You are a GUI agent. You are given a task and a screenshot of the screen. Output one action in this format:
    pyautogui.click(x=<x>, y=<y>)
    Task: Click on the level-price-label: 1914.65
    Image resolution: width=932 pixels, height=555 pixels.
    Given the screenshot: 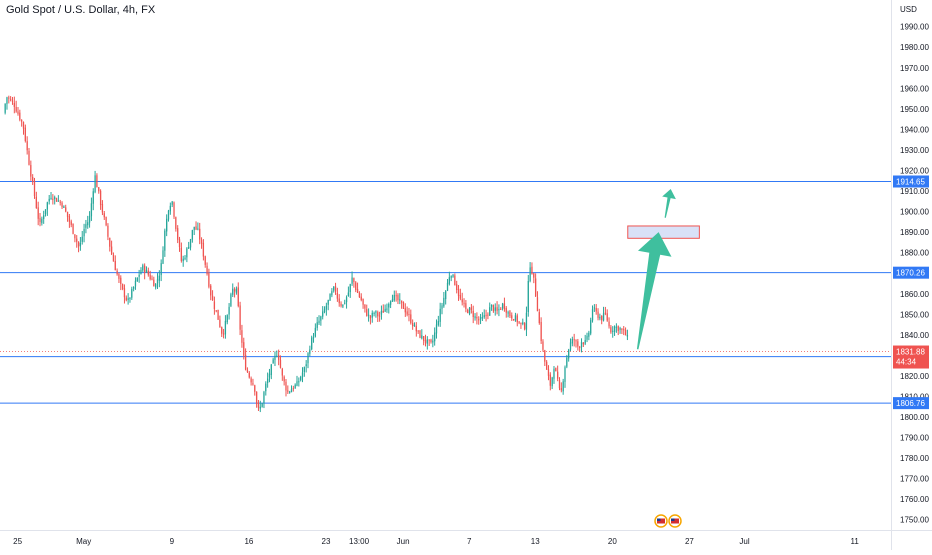 What is the action you would take?
    pyautogui.click(x=910, y=181)
    